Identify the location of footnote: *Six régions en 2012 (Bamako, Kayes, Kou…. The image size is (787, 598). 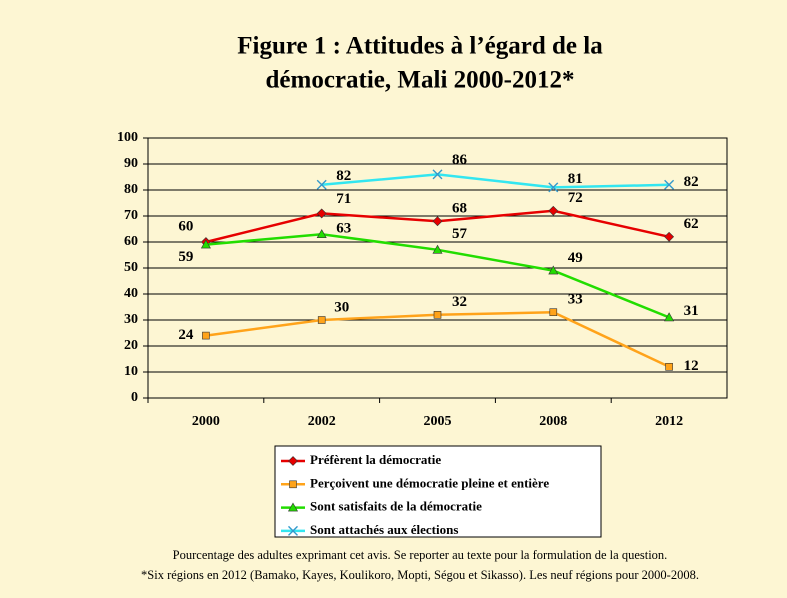
(420, 575).